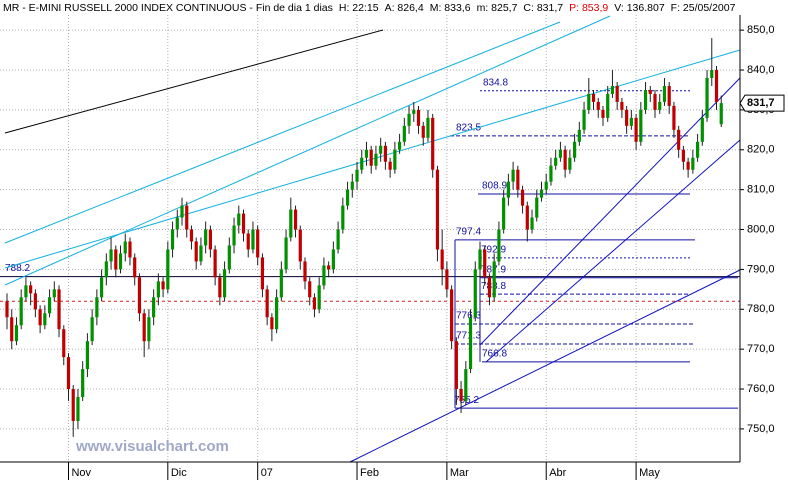 This screenshot has width=788, height=480. What do you see at coordinates (194, 81) in the screenshot?
I see `trend-line` at bounding box center [194, 81].